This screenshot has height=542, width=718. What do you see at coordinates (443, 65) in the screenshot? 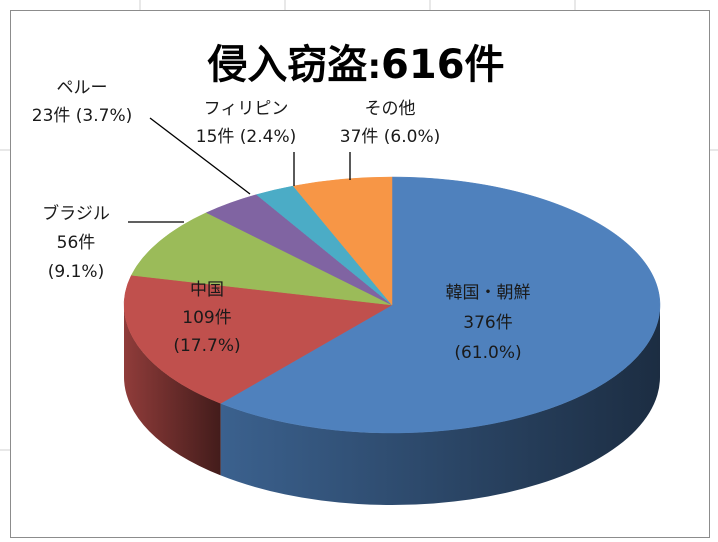
I see `chart-title-count: 616件` at bounding box center [443, 65].